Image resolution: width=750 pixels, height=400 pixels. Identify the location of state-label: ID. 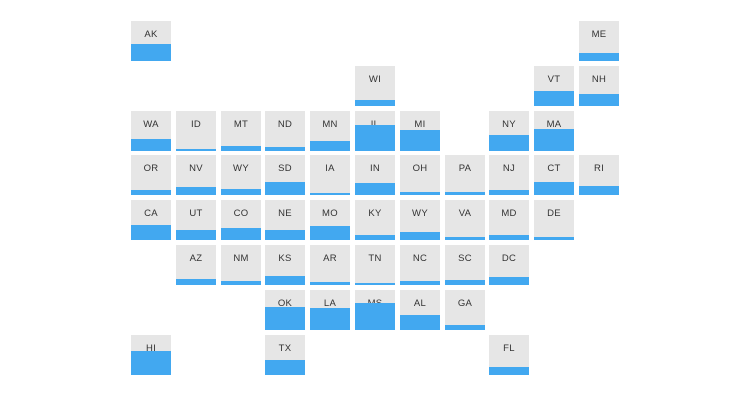
(196, 124).